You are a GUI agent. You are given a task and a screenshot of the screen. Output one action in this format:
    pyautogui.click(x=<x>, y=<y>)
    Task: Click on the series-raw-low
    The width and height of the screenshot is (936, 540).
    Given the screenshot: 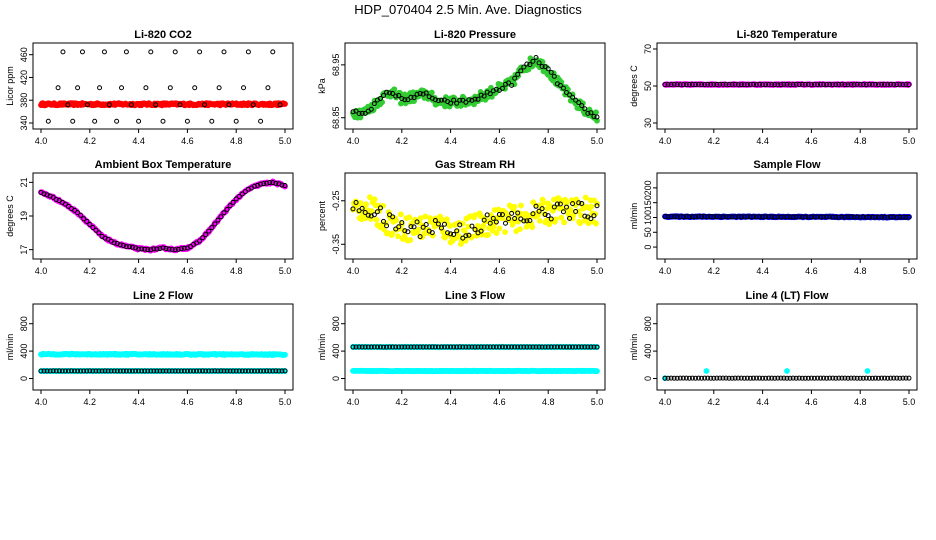 What is the action you would take?
    pyautogui.click(x=475, y=371)
    